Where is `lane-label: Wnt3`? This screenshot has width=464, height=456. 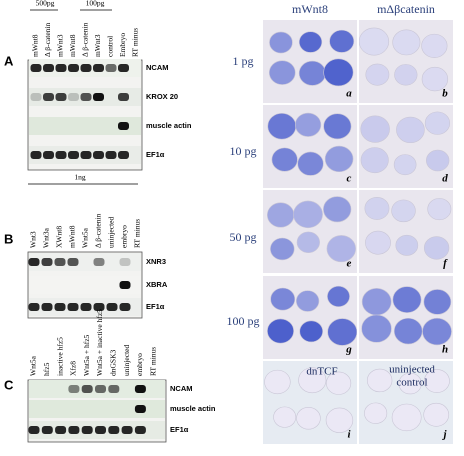
lane-label: Wnt3 is located at coordinates (33, 239).